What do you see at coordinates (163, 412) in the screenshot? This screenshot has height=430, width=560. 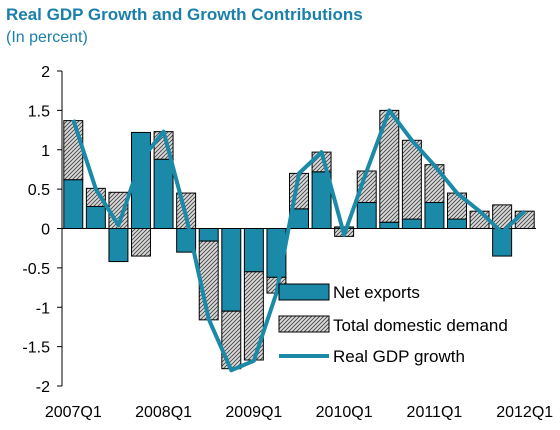 I see `x-tick-label: 2008Q1` at bounding box center [163, 412].